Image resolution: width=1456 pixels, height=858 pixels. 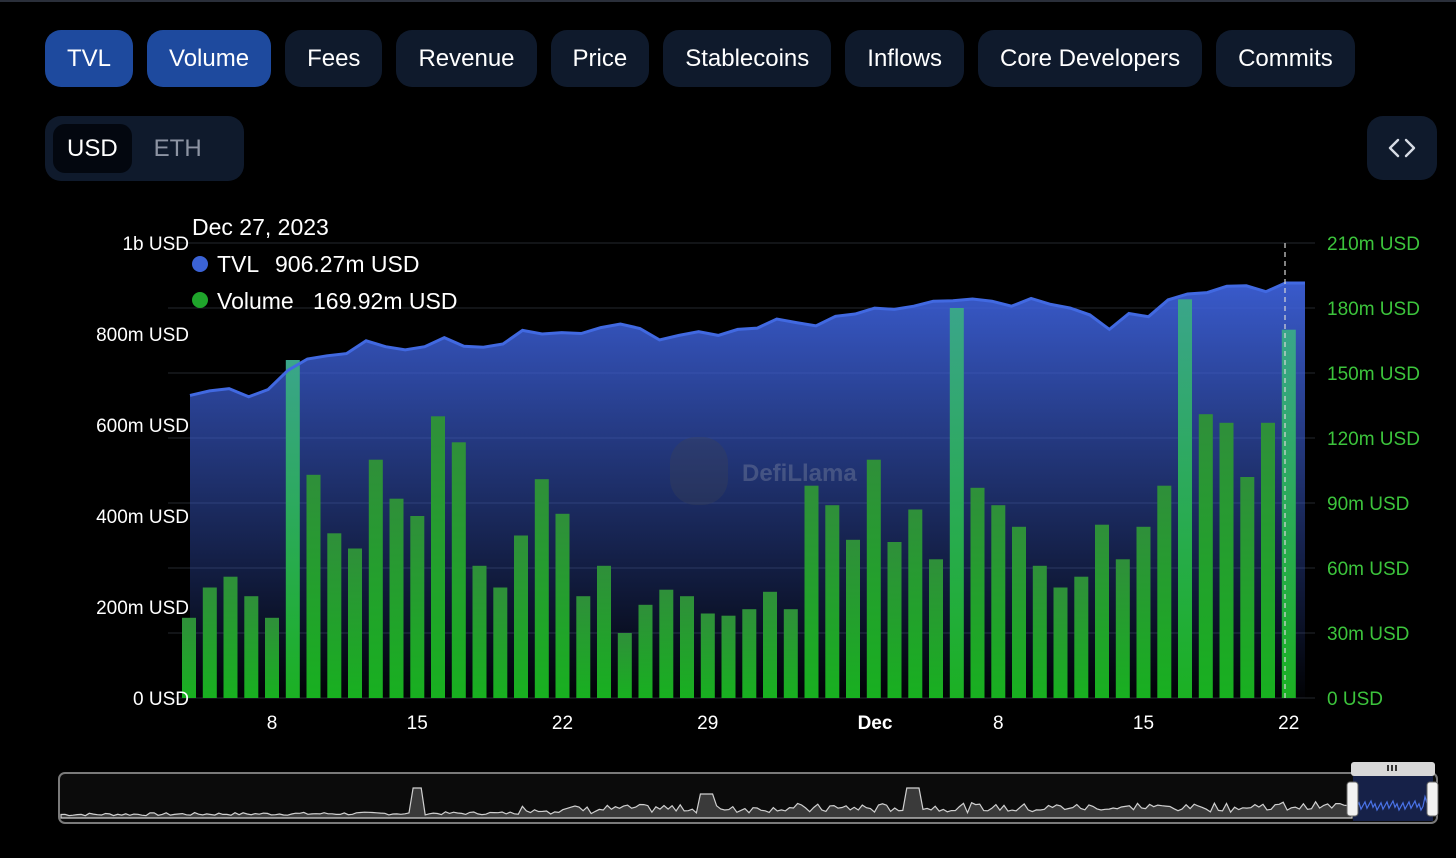 What do you see at coordinates (155, 244) in the screenshot?
I see `left-axis-label: 1b USD` at bounding box center [155, 244].